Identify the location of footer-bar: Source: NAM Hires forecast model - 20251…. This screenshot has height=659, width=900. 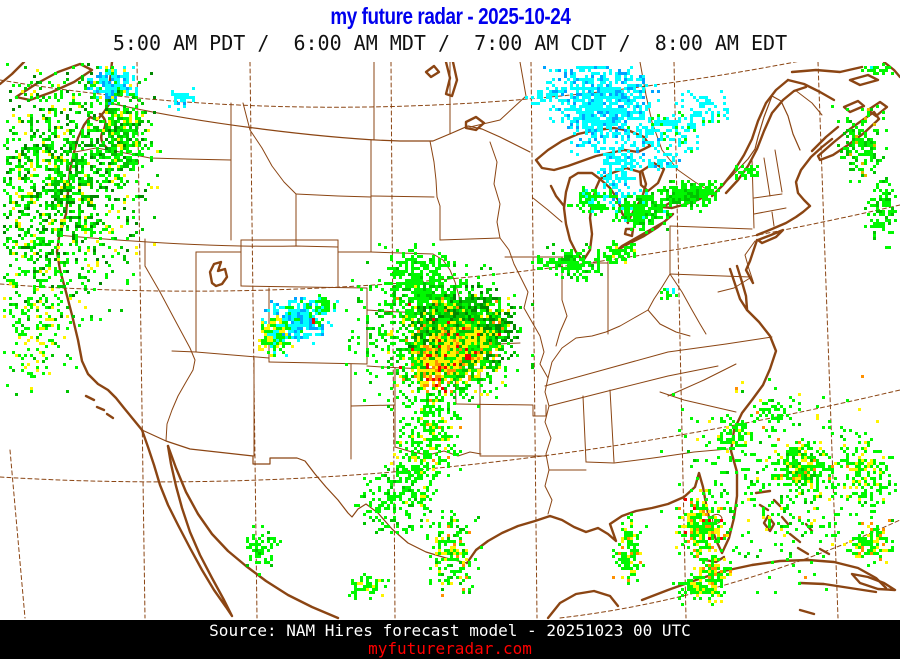
(450, 639).